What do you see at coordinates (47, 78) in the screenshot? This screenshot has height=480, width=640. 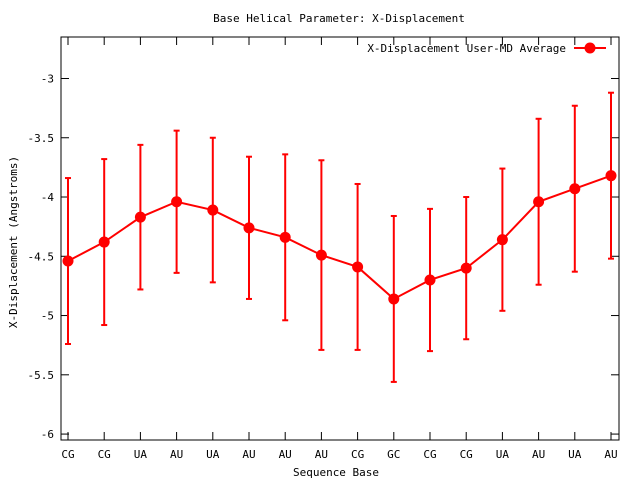 I see `y-tick-label: -3` at bounding box center [47, 78].